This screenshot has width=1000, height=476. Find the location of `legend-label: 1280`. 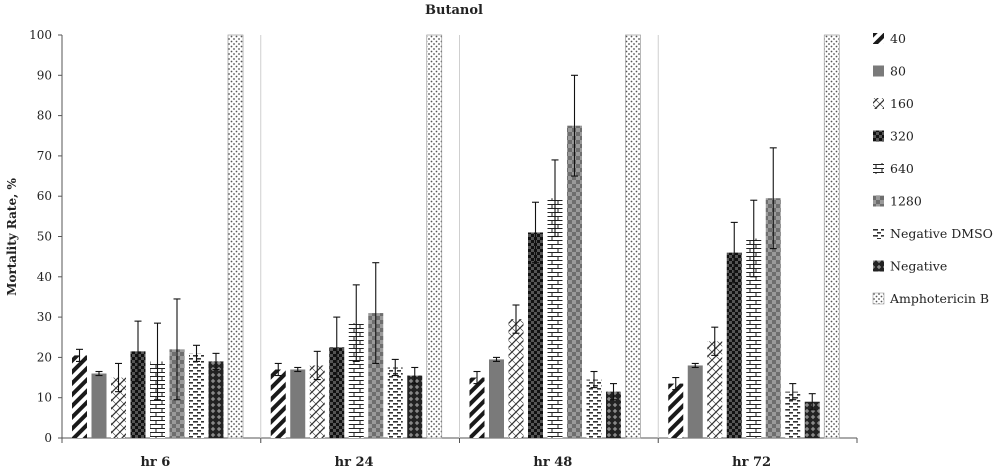

legend-label: 1280 is located at coordinates (906, 201).